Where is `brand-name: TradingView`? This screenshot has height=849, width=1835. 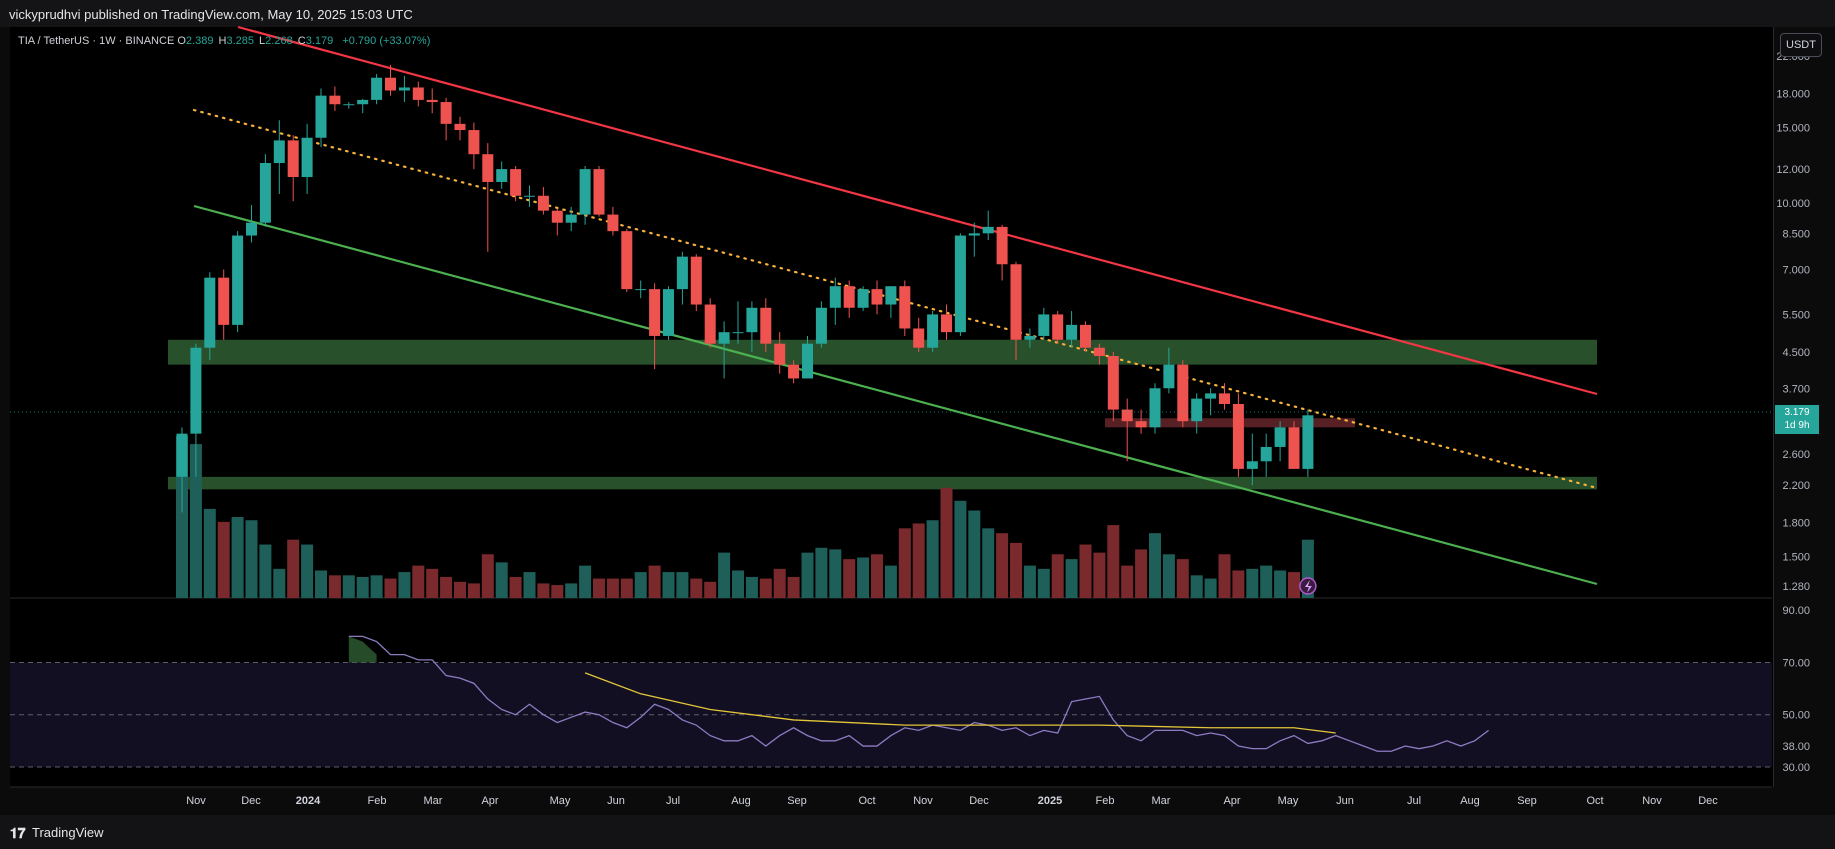 brand-name: TradingView is located at coordinates (68, 832).